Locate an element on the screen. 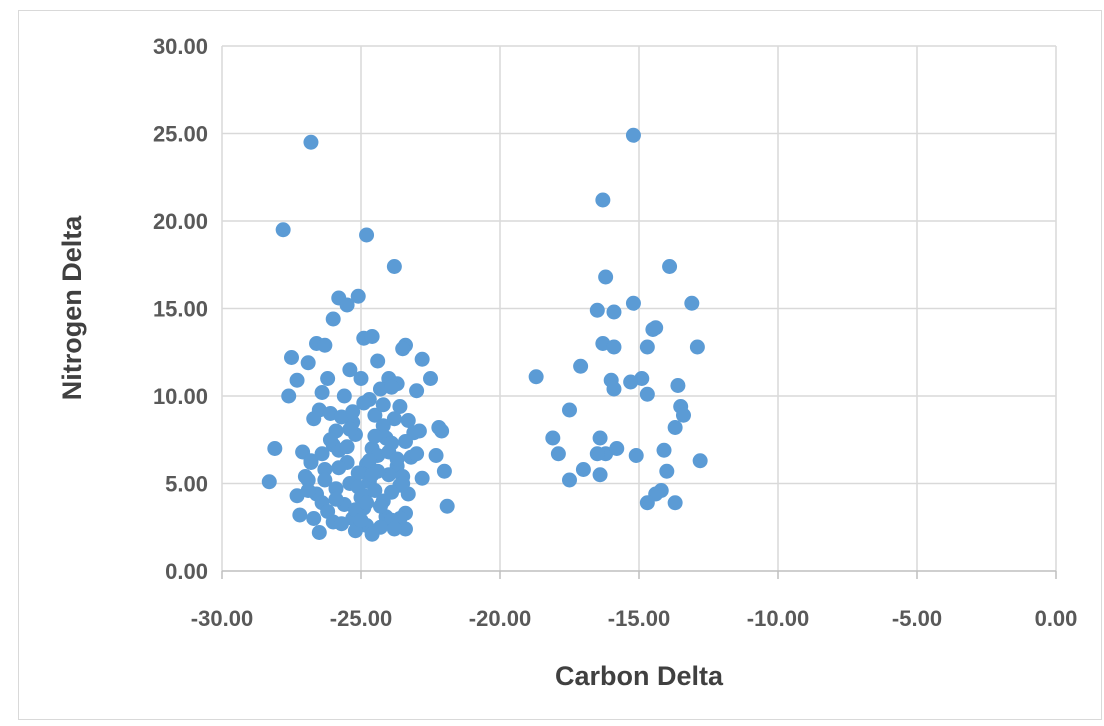 This screenshot has width=1104, height=726. x-tick-label: -25.00 is located at coordinates (361, 618).